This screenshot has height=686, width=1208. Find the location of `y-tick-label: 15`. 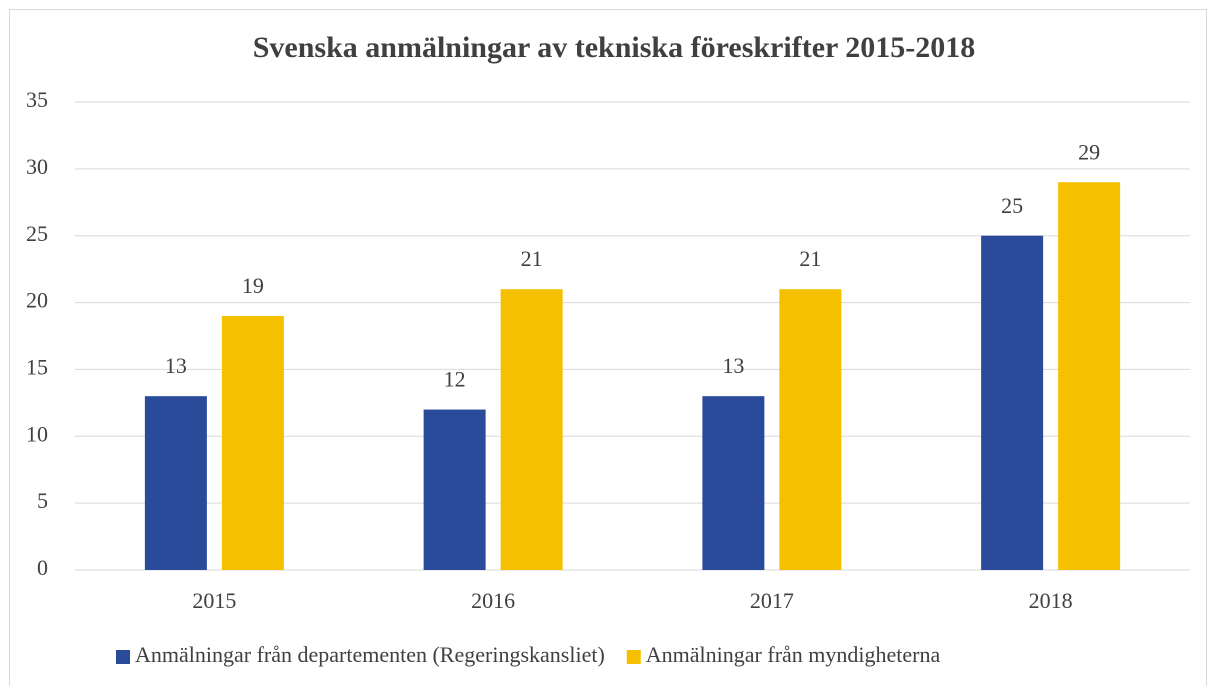

y-tick-label: 15 is located at coordinates (37, 366).